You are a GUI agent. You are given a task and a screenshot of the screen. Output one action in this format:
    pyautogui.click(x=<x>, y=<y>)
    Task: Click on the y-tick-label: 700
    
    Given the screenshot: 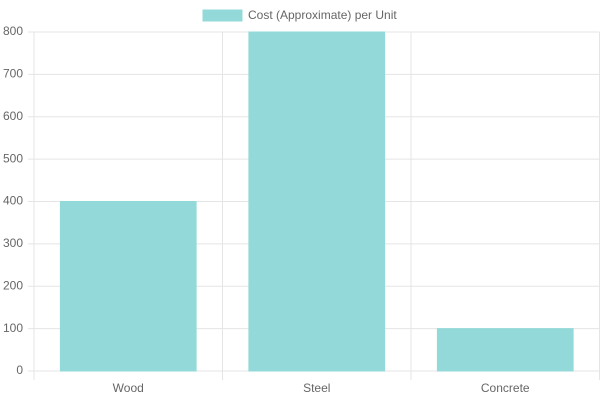 What is the action you would take?
    pyautogui.click(x=13, y=74)
    